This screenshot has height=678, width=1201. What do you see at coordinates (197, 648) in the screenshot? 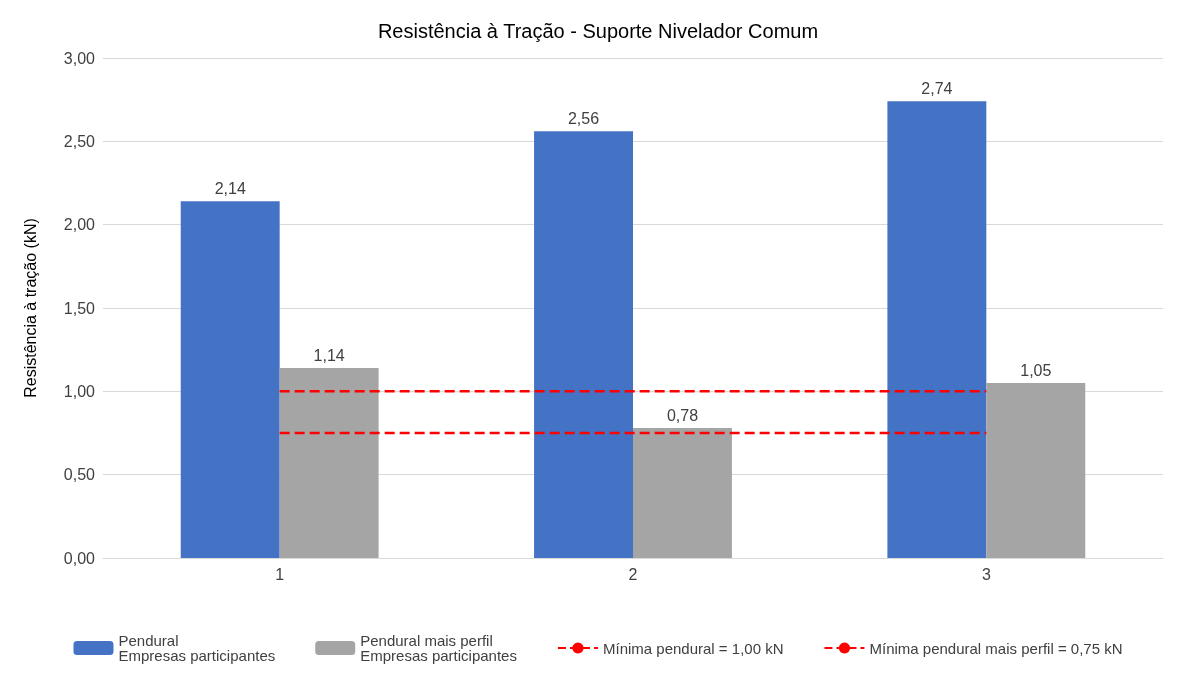
I see `legend-label: Pendural Empresas participantes` at bounding box center [197, 648].